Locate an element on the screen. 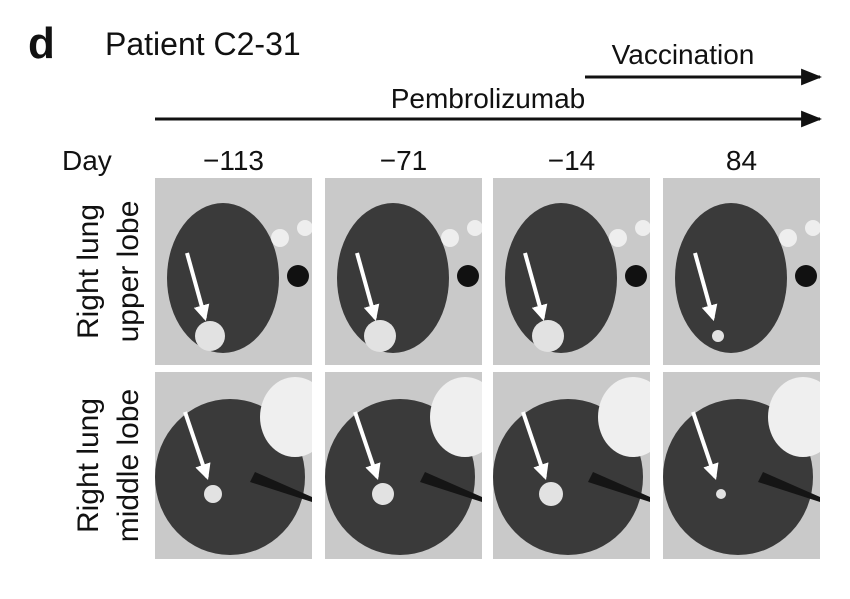 Image resolution: width=850 pixels, height=599 pixels. day-header: 84 is located at coordinates (741, 160).